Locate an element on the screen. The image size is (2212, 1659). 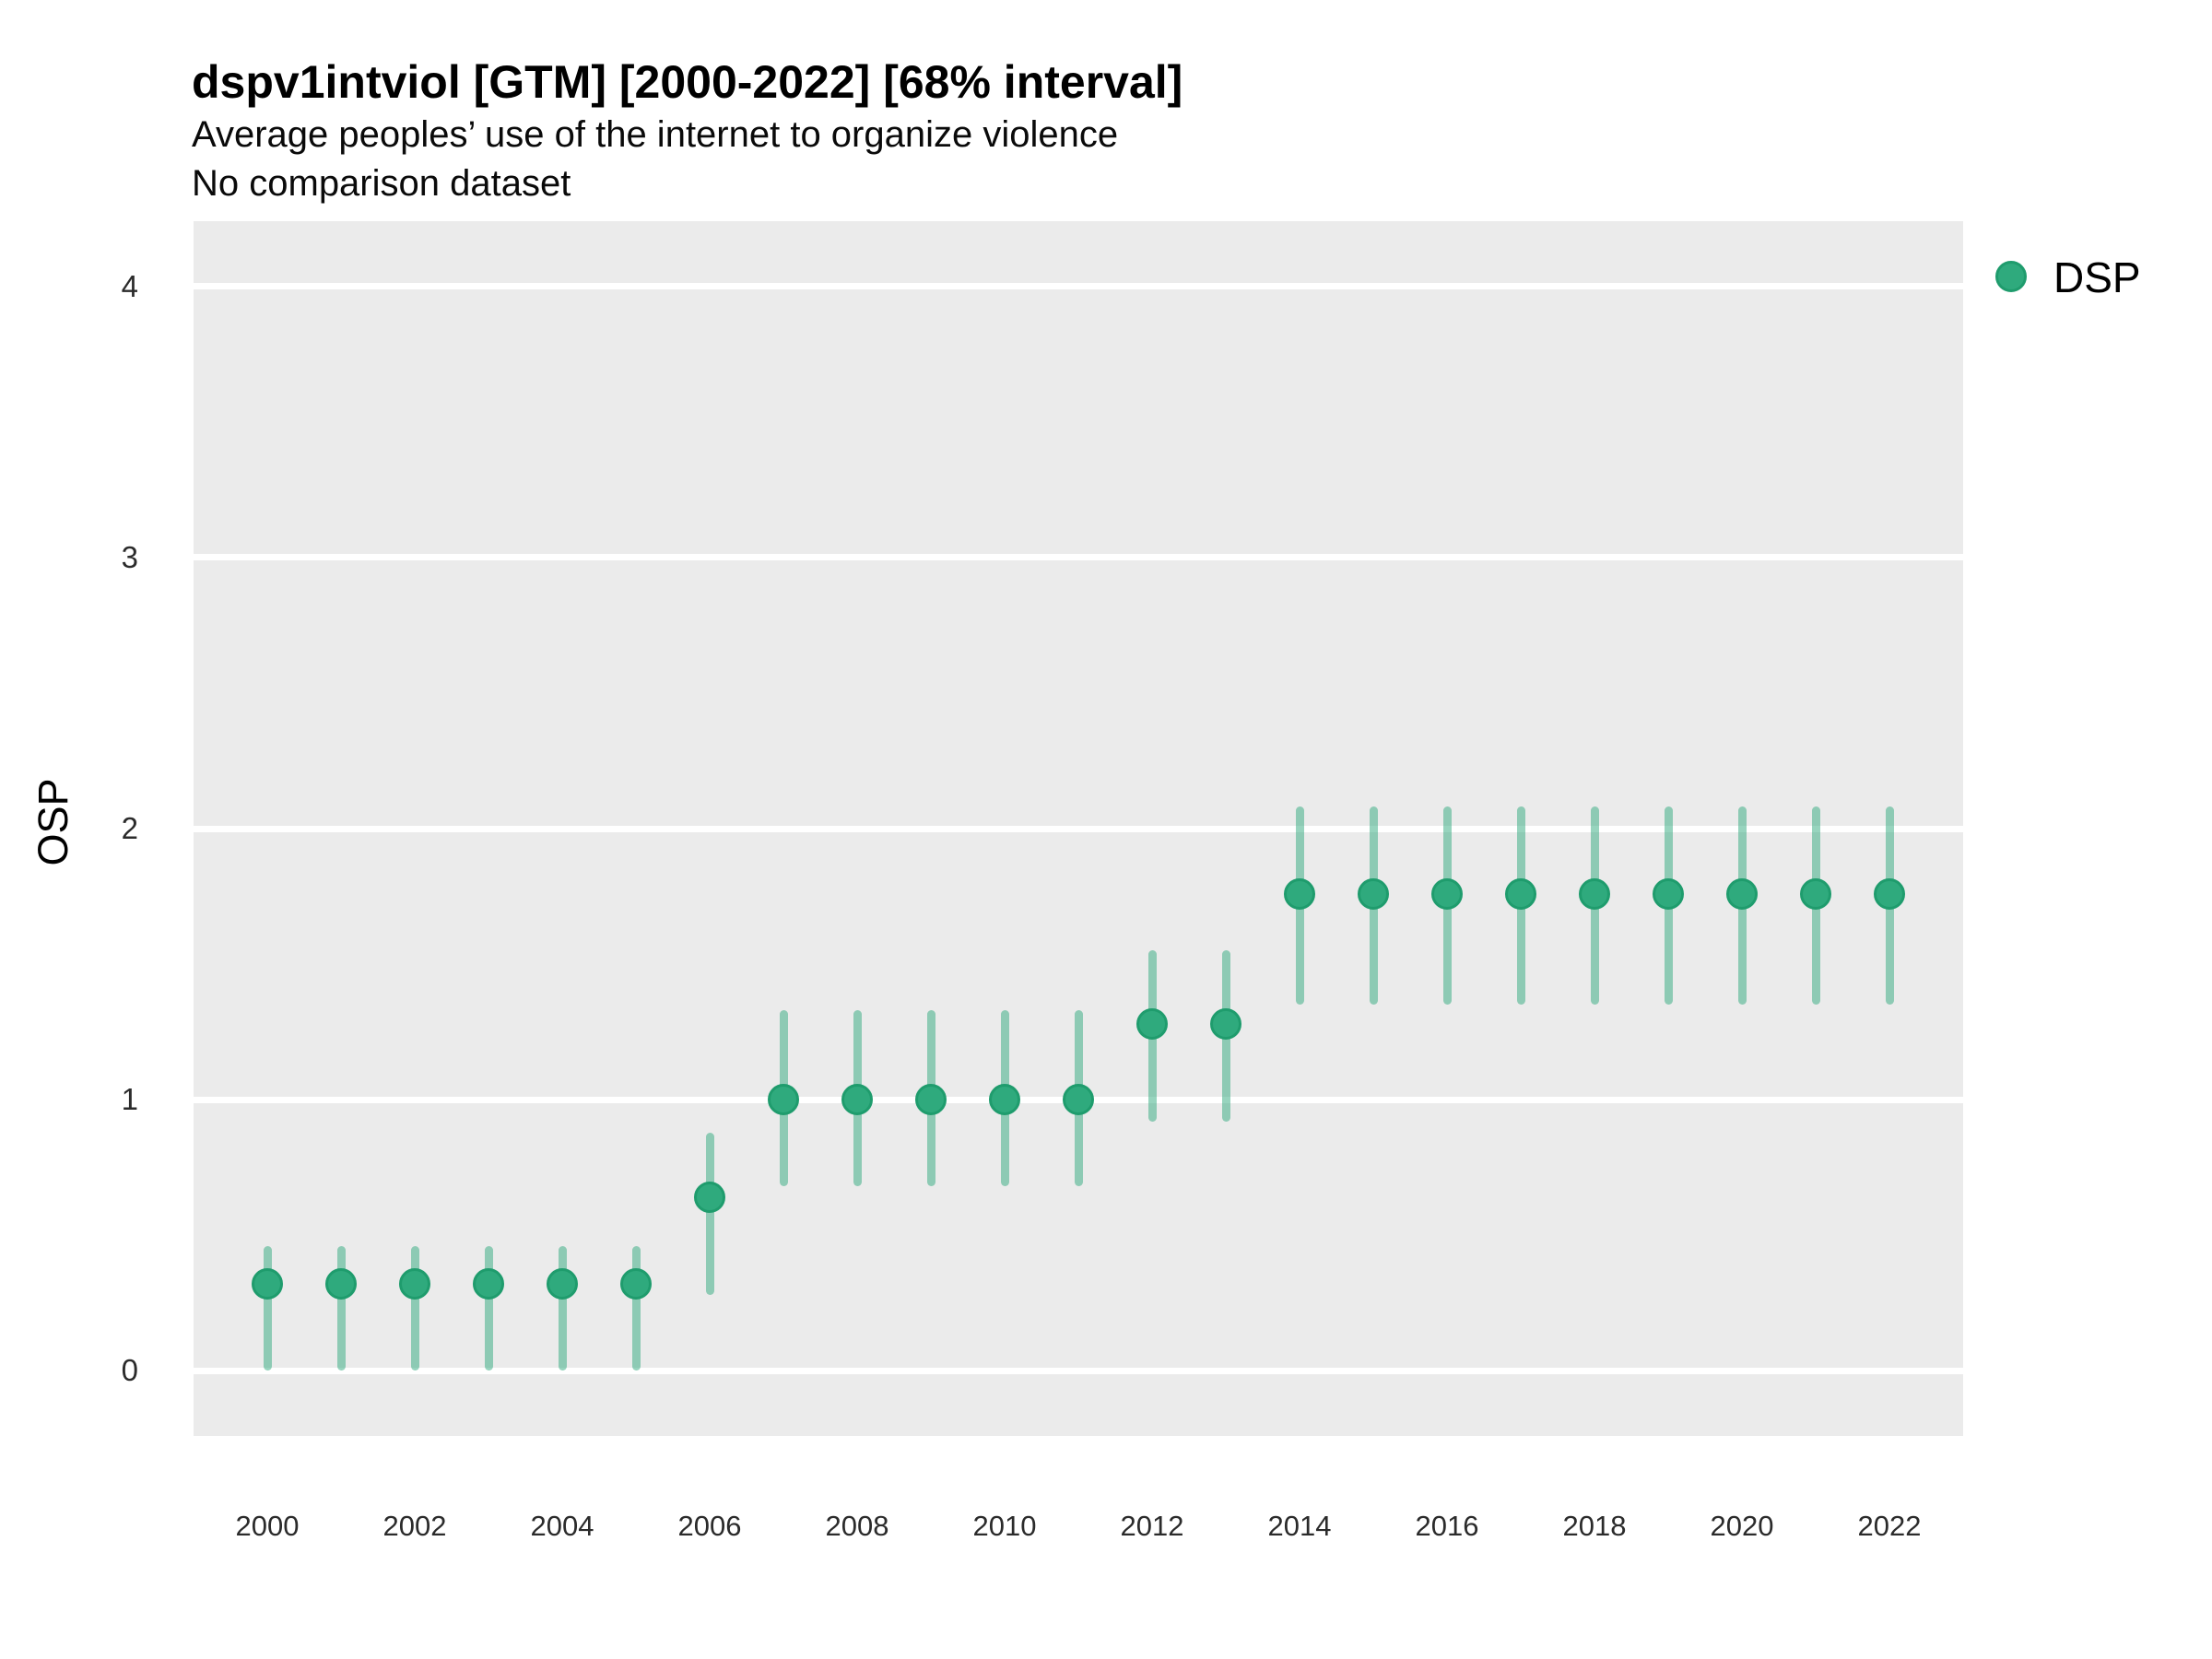
data-point-2004 is located at coordinates (562, 1284).